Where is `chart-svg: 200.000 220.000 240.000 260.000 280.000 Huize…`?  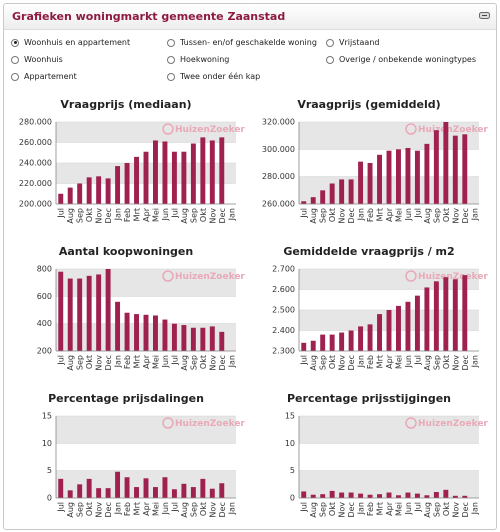
chart-svg: 200.000 220.000 240.000 260.000 280.000 Huize… is located at coordinates (132, 171).